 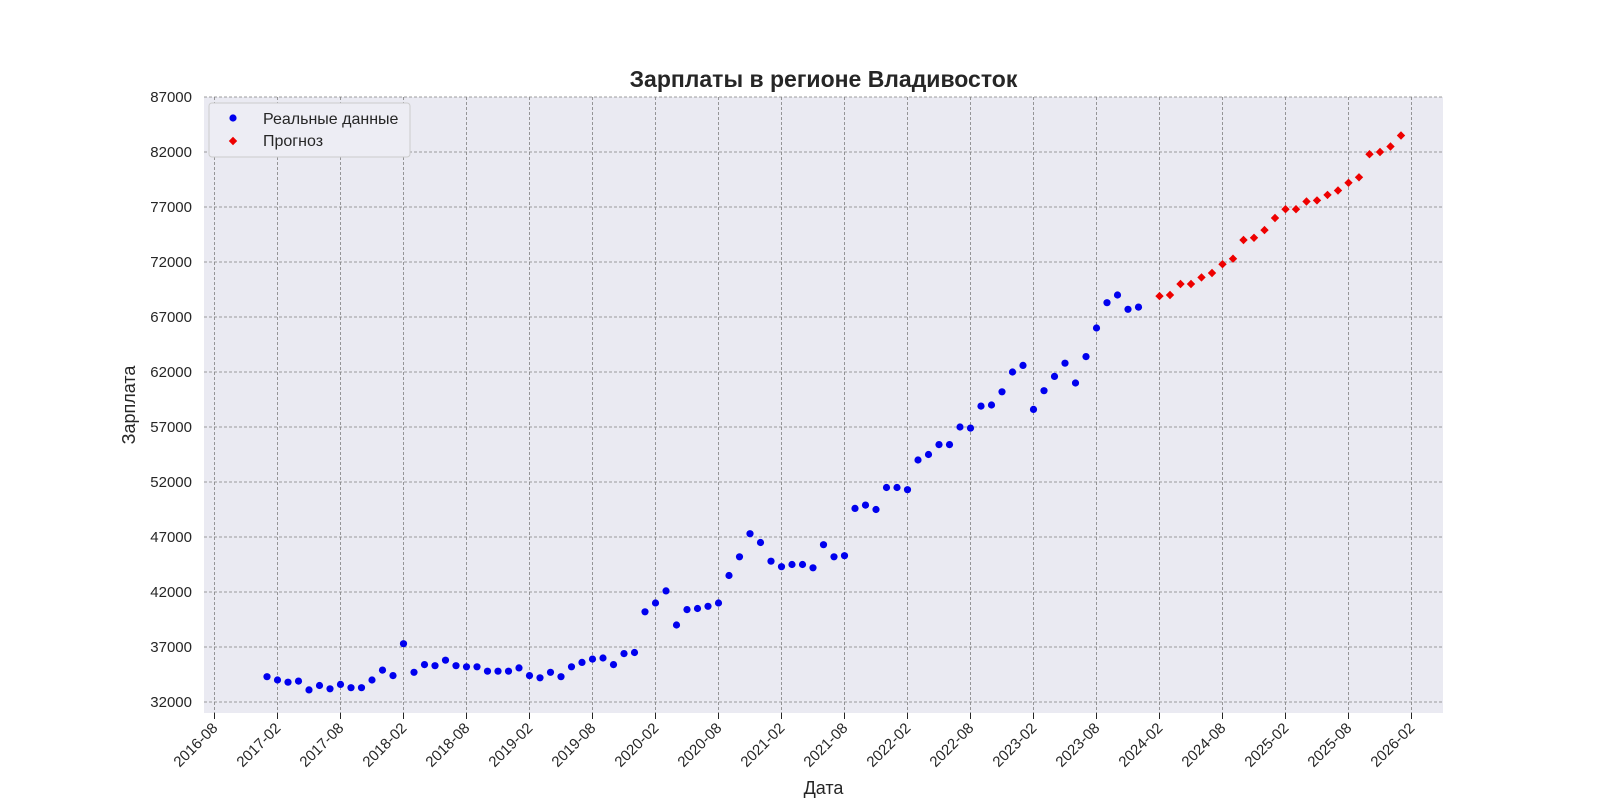 What do you see at coordinates (171, 537) in the screenshot?
I see `y-tick-label: 47000` at bounding box center [171, 537].